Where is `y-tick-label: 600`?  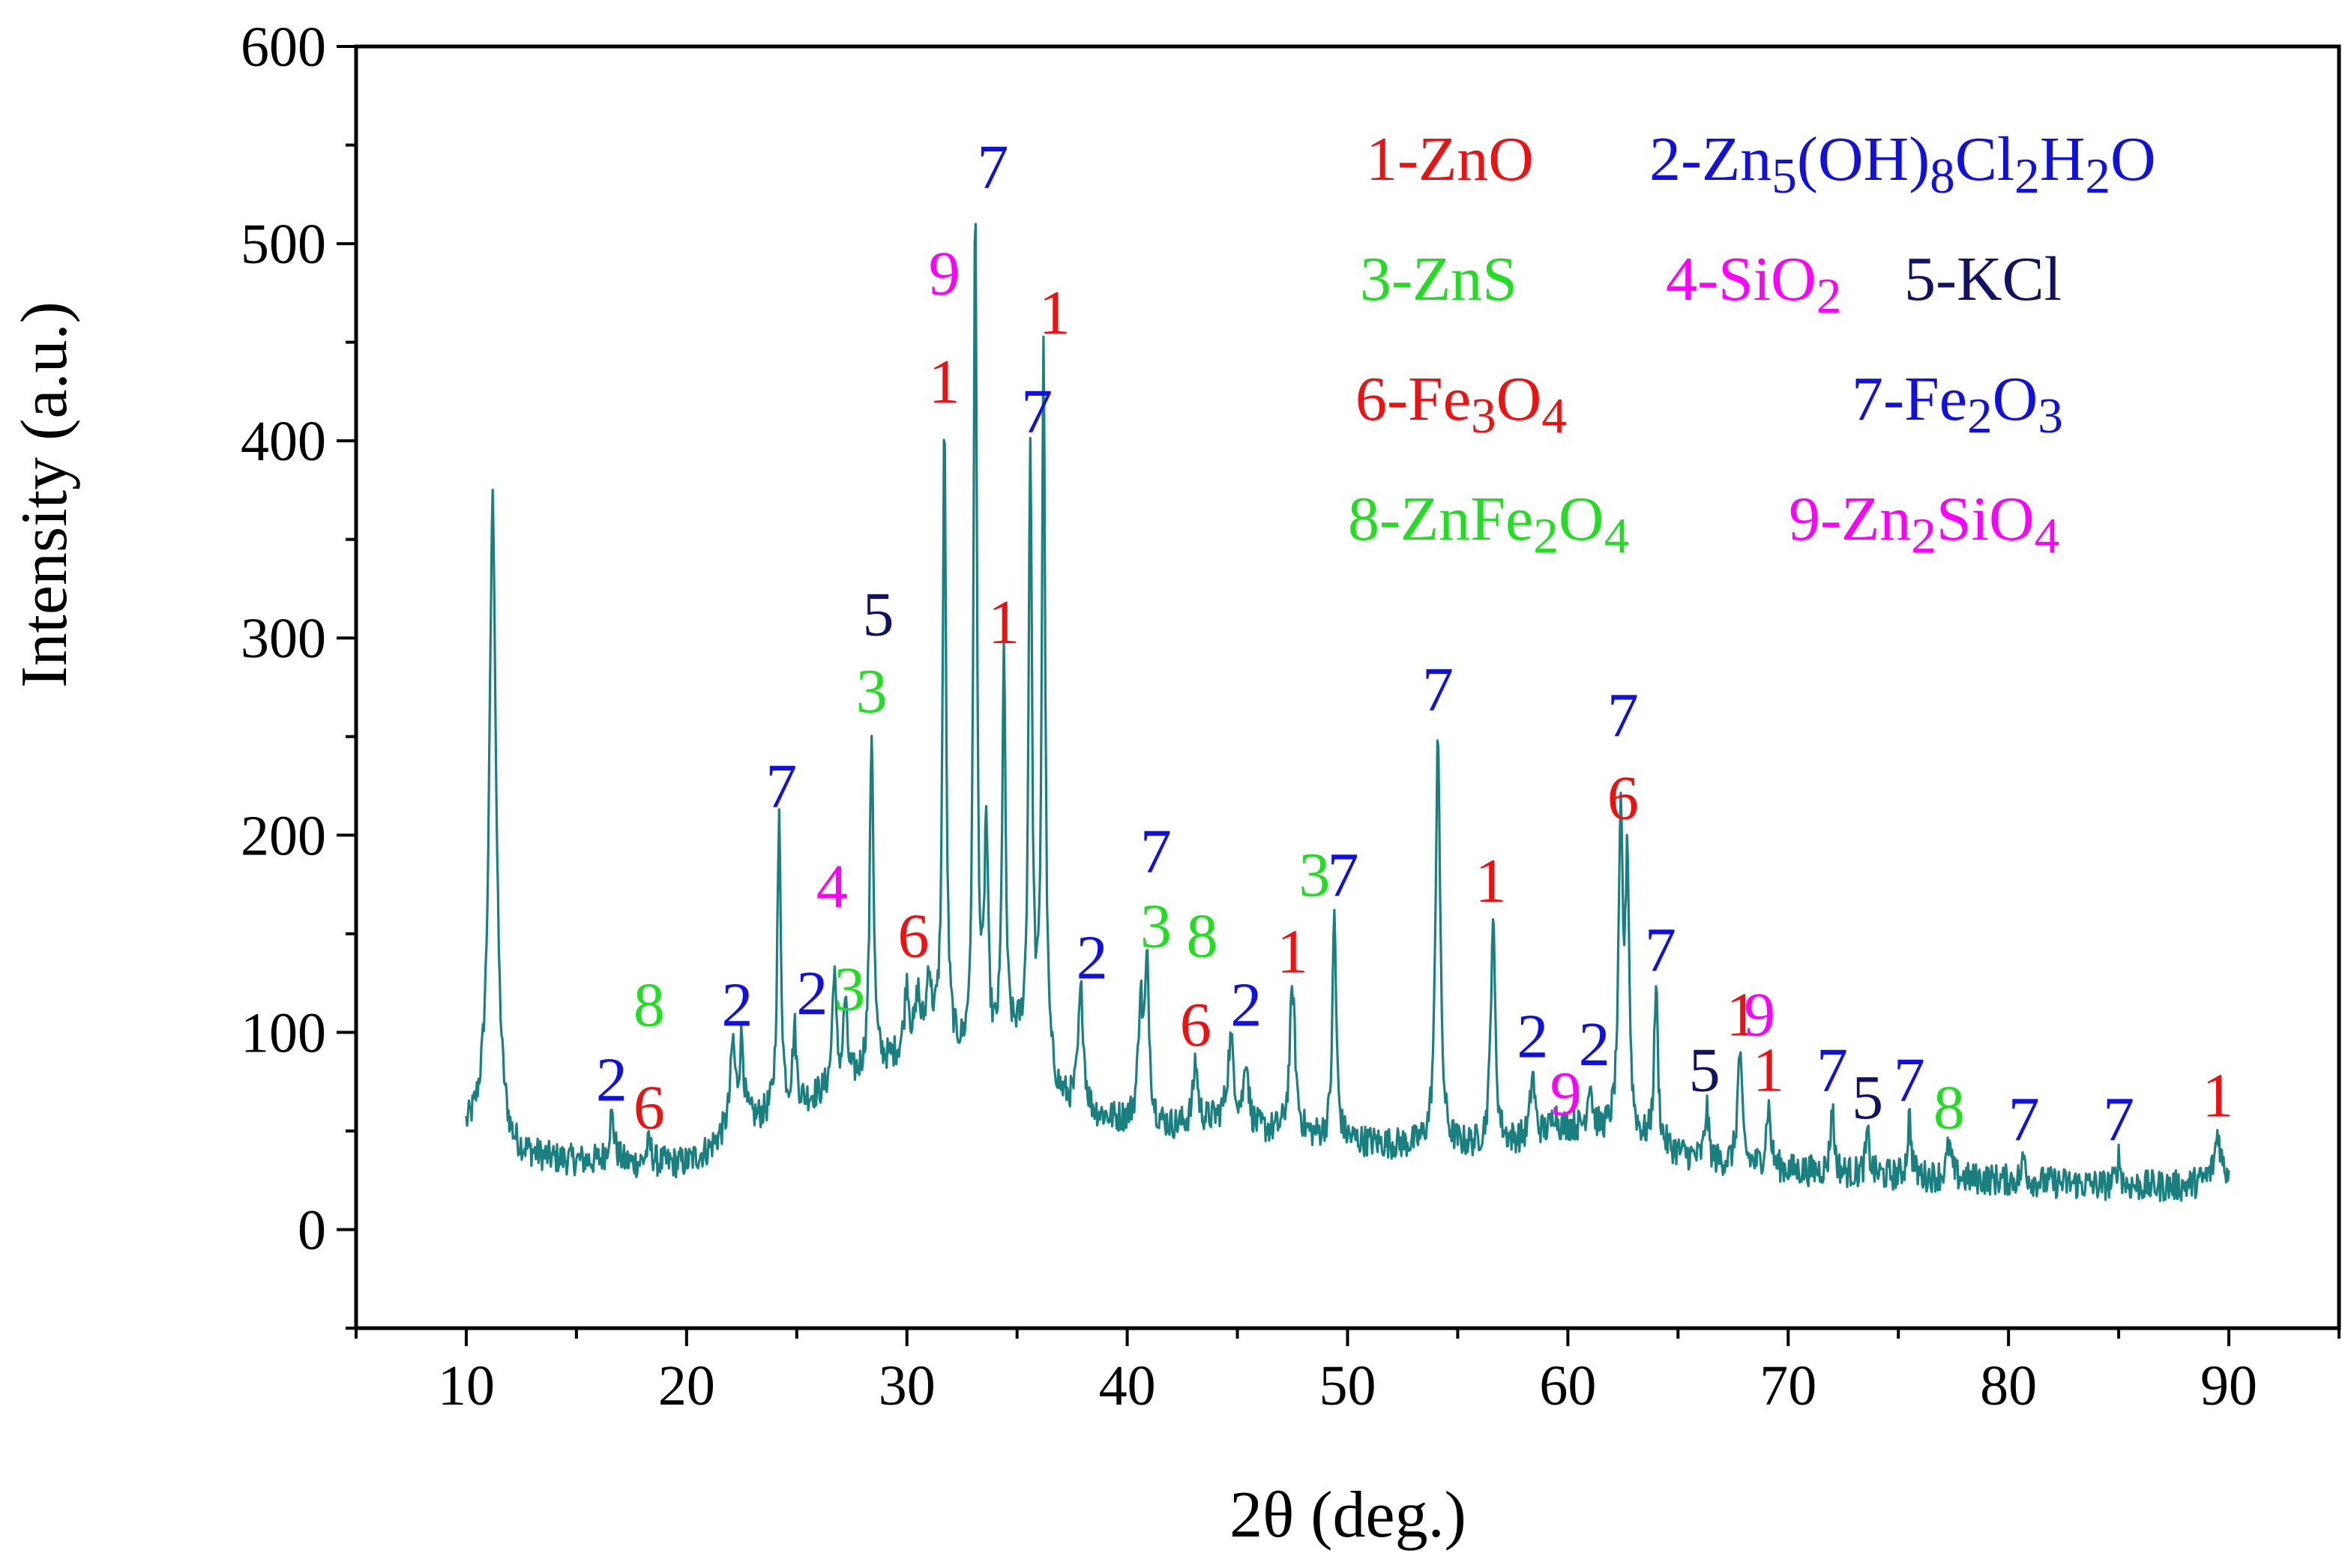 y-tick-label: 600 is located at coordinates (284, 47).